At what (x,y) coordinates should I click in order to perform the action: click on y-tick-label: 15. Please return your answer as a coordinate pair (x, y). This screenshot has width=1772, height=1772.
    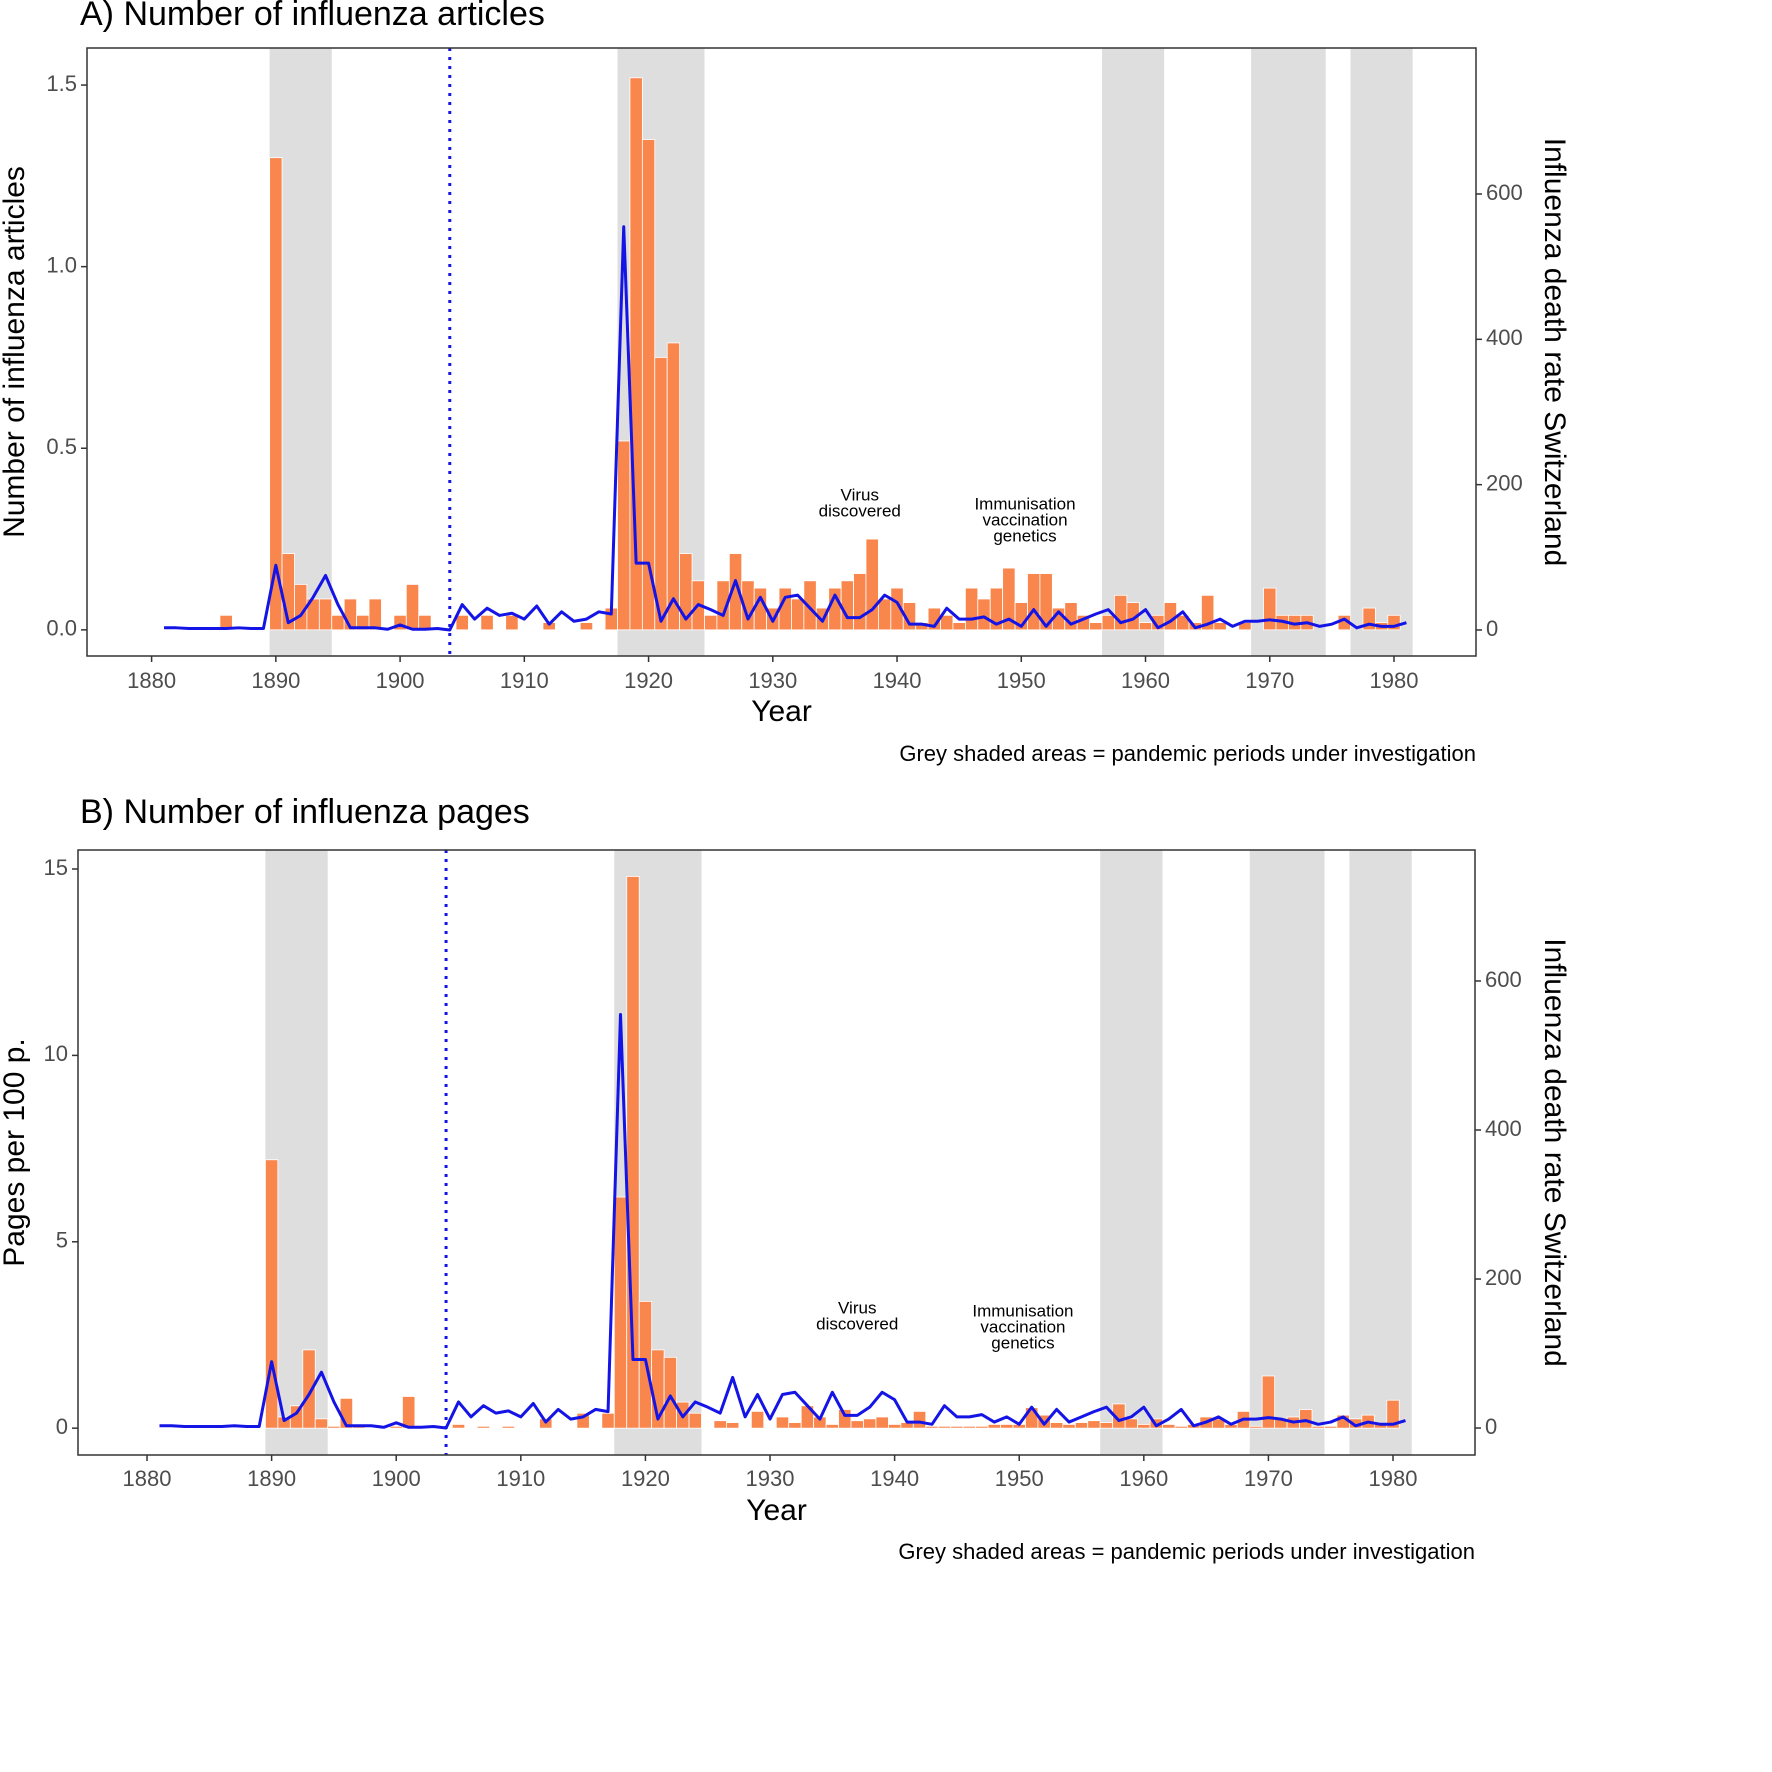
    Looking at the image, I should click on (56, 867).